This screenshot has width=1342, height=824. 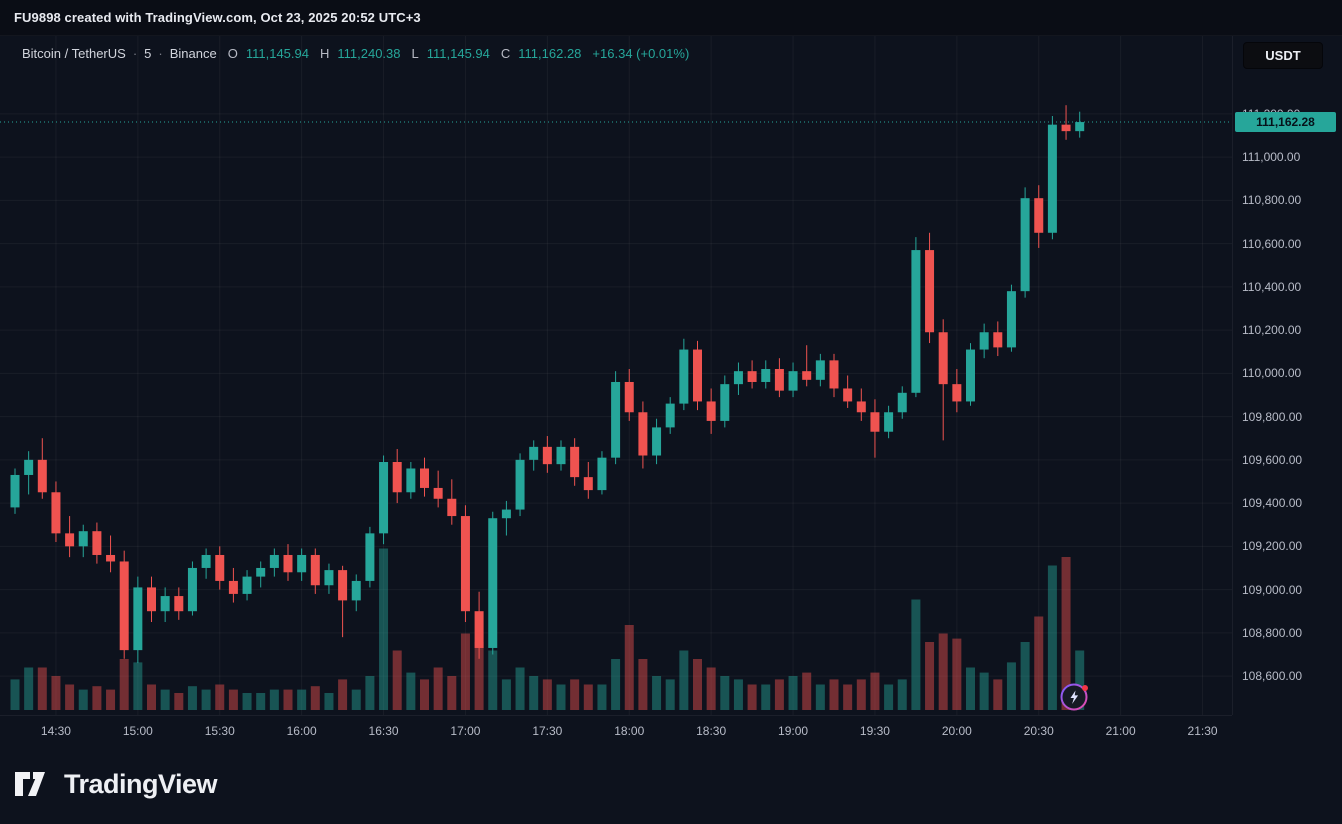 I want to click on close-label: C, so click(x=505, y=53).